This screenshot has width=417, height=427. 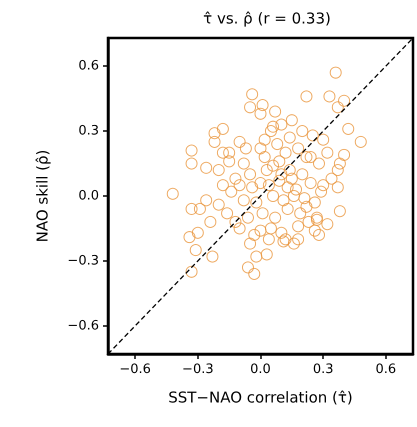 What do you see at coordinates (88, 66) in the screenshot?
I see `y-tick-label: 0.6` at bounding box center [88, 66].